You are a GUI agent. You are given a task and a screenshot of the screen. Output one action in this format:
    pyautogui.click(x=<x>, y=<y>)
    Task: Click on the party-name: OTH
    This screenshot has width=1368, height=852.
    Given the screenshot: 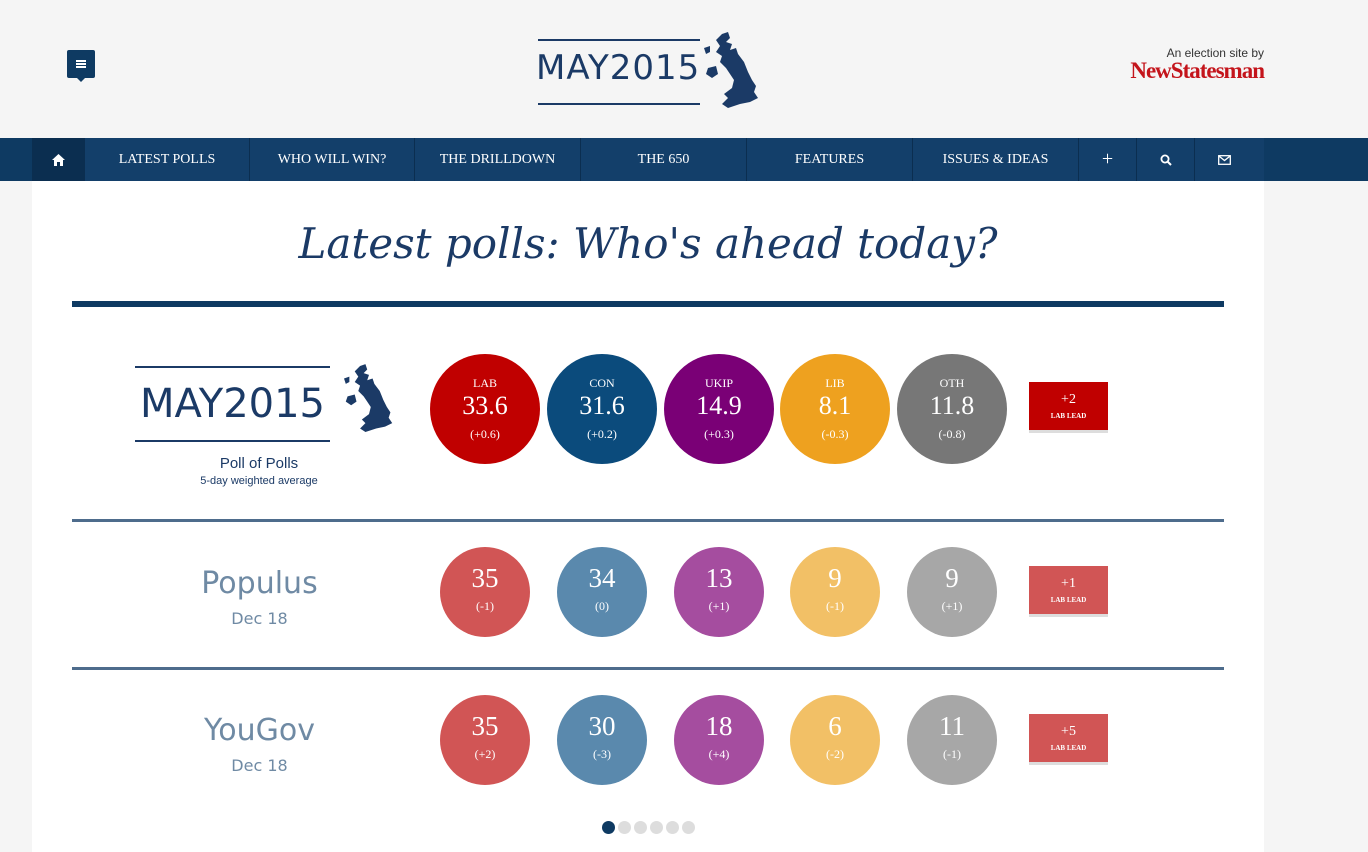 What is the action you would take?
    pyautogui.click(x=952, y=383)
    